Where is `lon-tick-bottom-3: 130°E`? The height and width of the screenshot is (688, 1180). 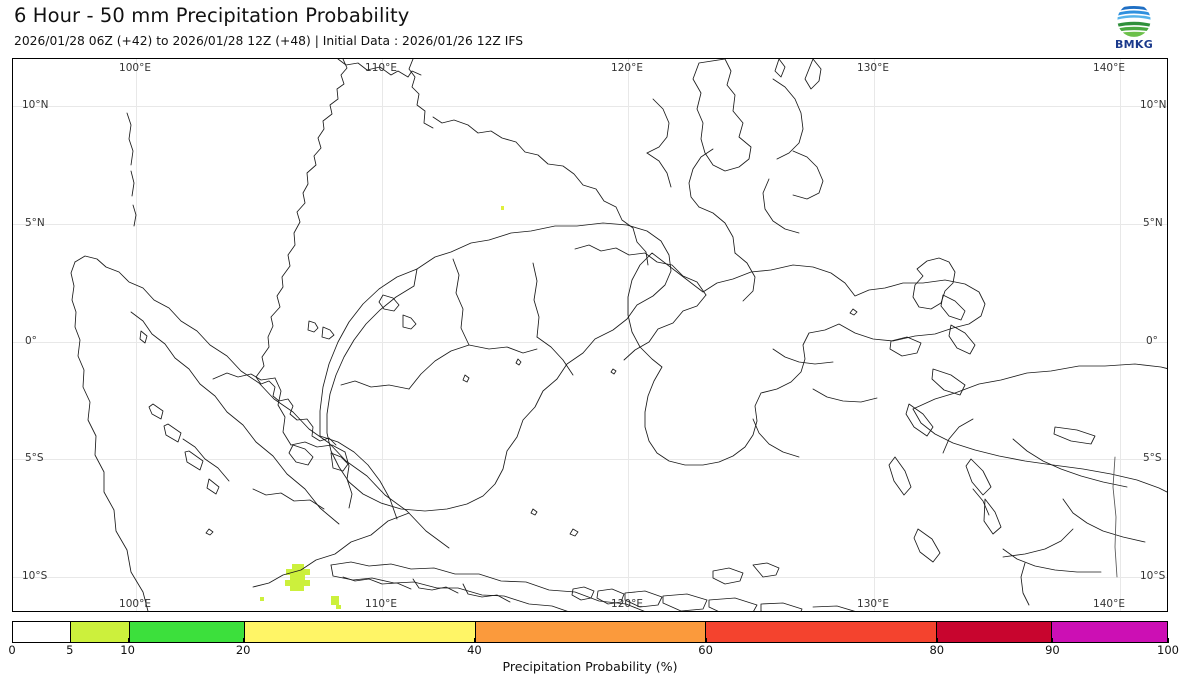
lon-tick-bottom-3: 130°E is located at coordinates (873, 604).